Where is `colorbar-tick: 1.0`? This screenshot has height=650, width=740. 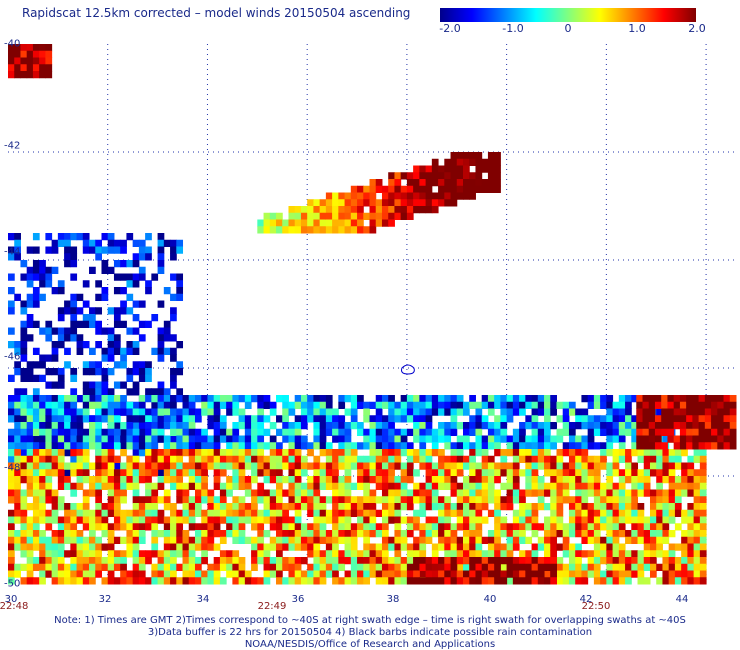
colorbar-tick: 1.0 is located at coordinates (637, 28).